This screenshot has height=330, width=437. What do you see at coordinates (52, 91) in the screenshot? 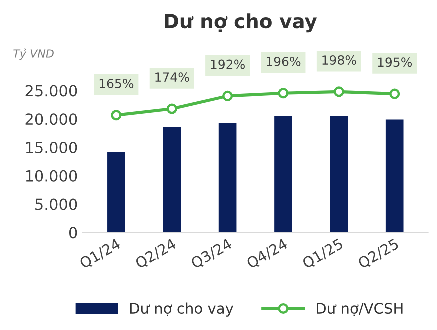
I see `y-tick-label: 25.000` at bounding box center [52, 91].